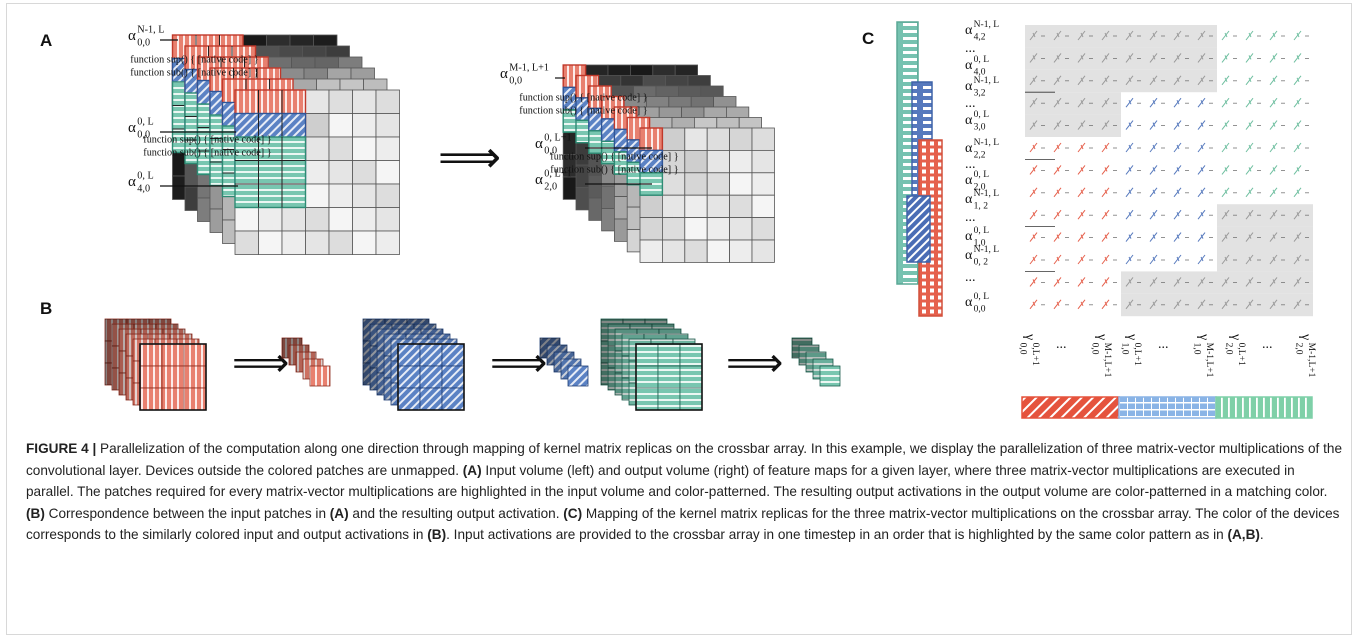 This screenshot has height=641, width=1360. Describe the element at coordinates (982, 115) in the screenshot. I see `superscript: 0, L` at that location.